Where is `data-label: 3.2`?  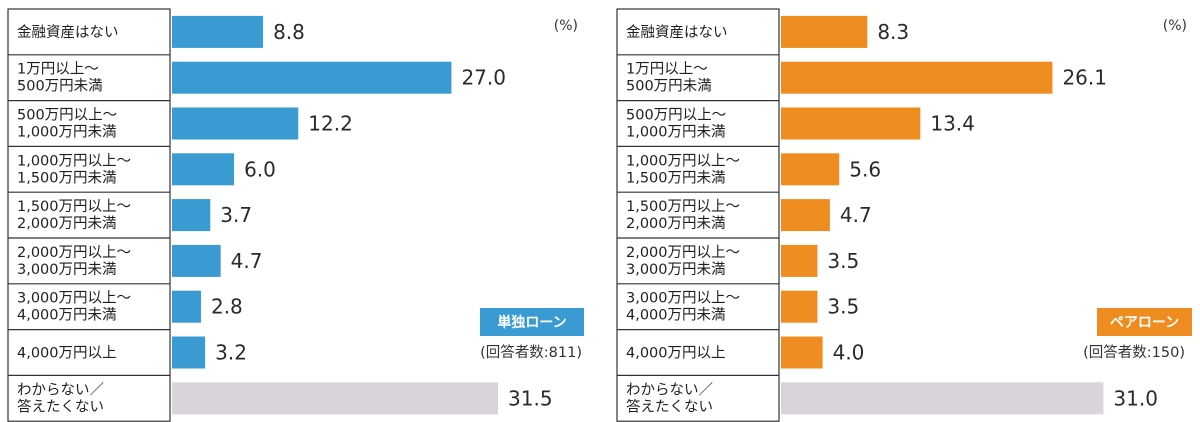
data-label: 3.2 is located at coordinates (231, 353).